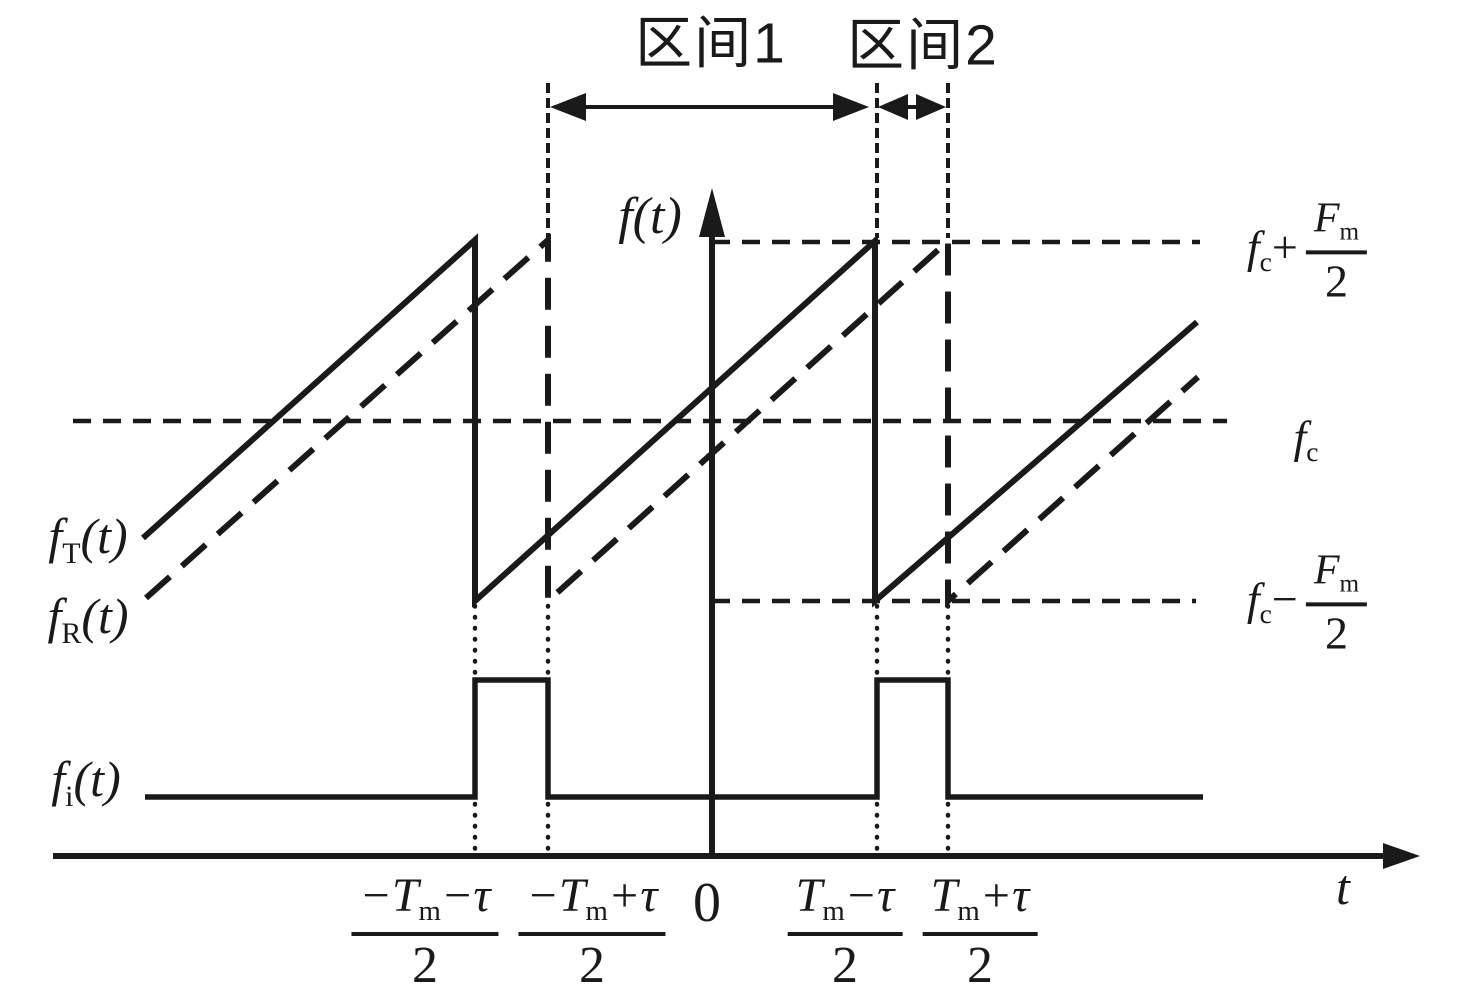 Image resolution: width=1476 pixels, height=996 pixels. I want to click on fi-symbol: f, so click(58, 779).